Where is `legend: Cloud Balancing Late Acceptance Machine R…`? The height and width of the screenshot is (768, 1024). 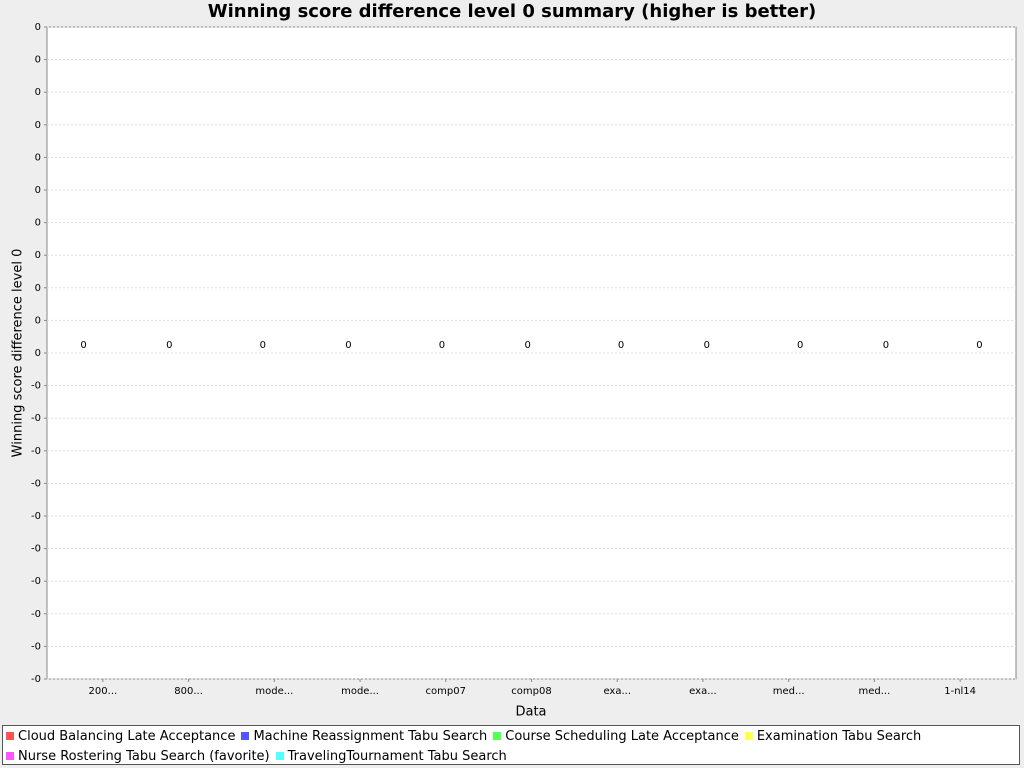 legend: Cloud Balancing Late Acceptance Machine R… is located at coordinates (511, 745).